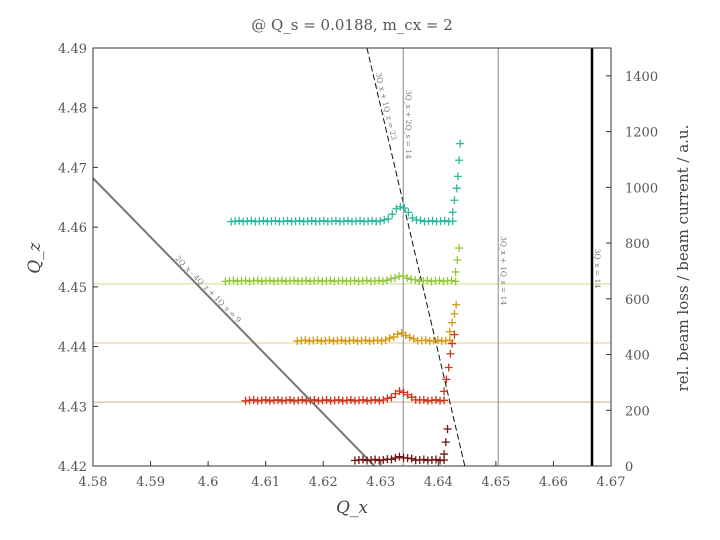  What do you see at coordinates (641, 77) in the screenshot?
I see `y2-tick-label-7: 1400` at bounding box center [641, 77].